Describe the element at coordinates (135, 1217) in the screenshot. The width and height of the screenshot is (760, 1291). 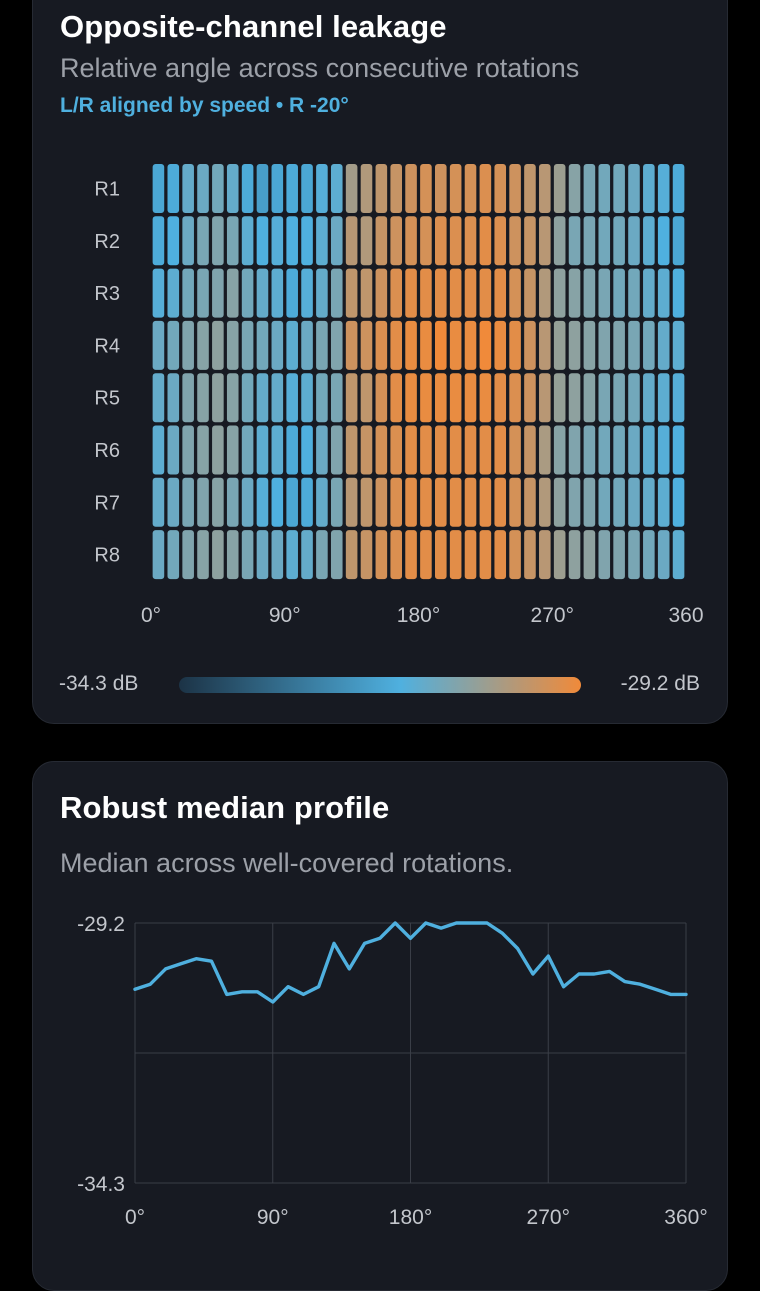
I see `x-tick-label: 0°` at that location.